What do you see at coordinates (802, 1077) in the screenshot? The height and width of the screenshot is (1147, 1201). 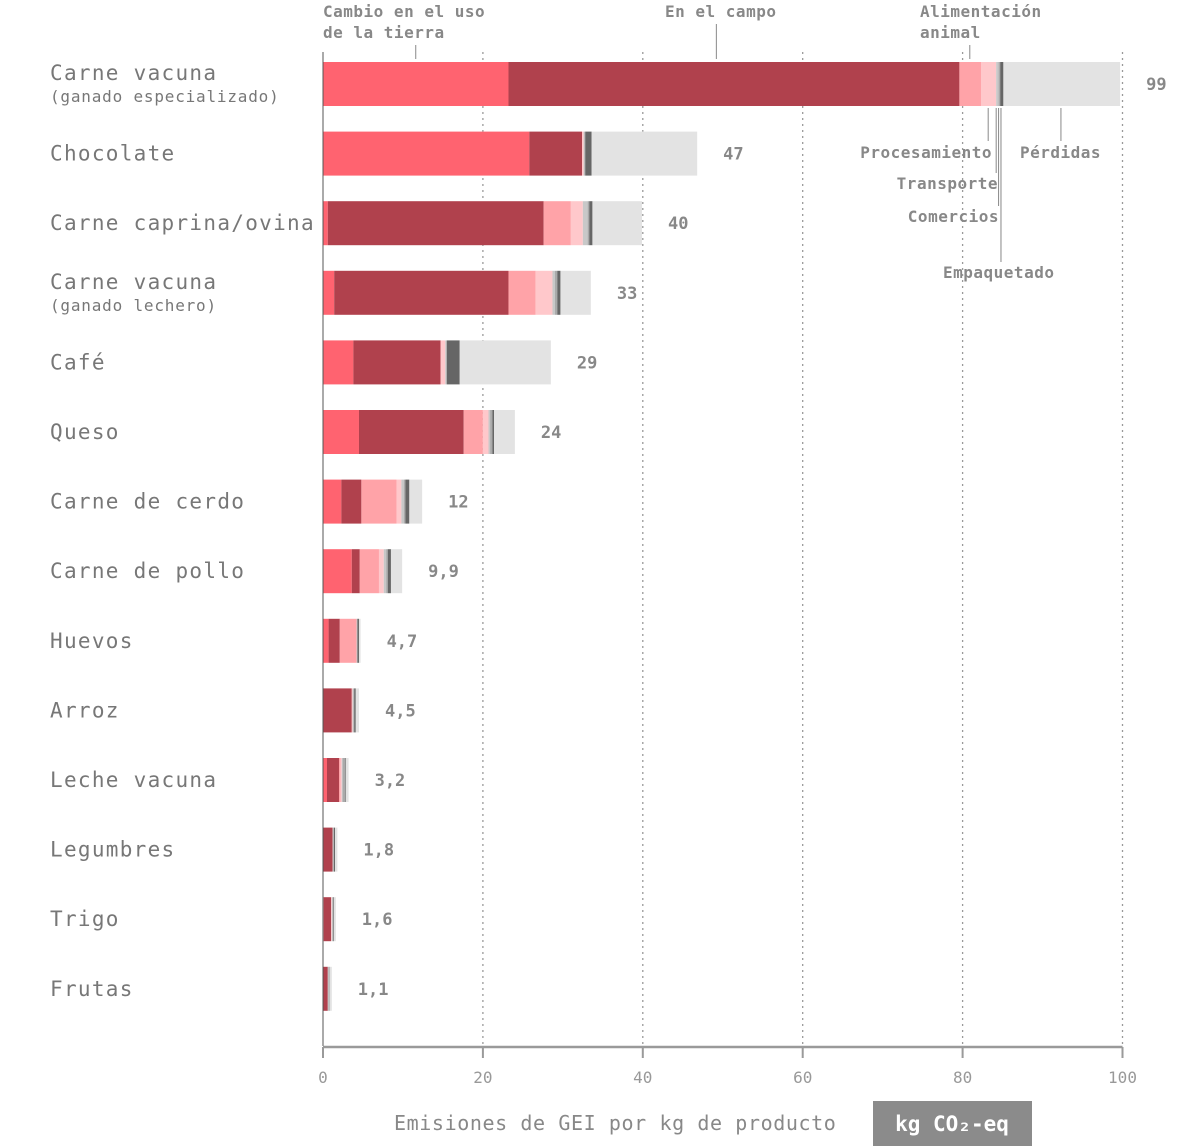 I see `tick-label: 60` at bounding box center [802, 1077].